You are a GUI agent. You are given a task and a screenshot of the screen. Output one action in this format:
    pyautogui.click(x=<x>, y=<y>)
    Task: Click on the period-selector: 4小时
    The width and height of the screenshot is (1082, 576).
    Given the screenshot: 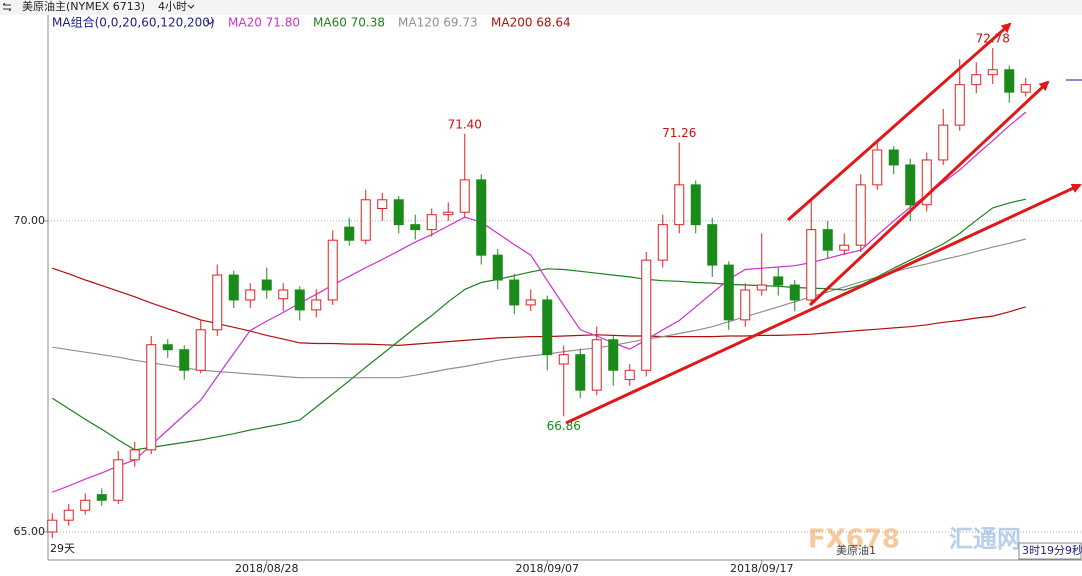 What is the action you would take?
    pyautogui.click(x=172, y=6)
    